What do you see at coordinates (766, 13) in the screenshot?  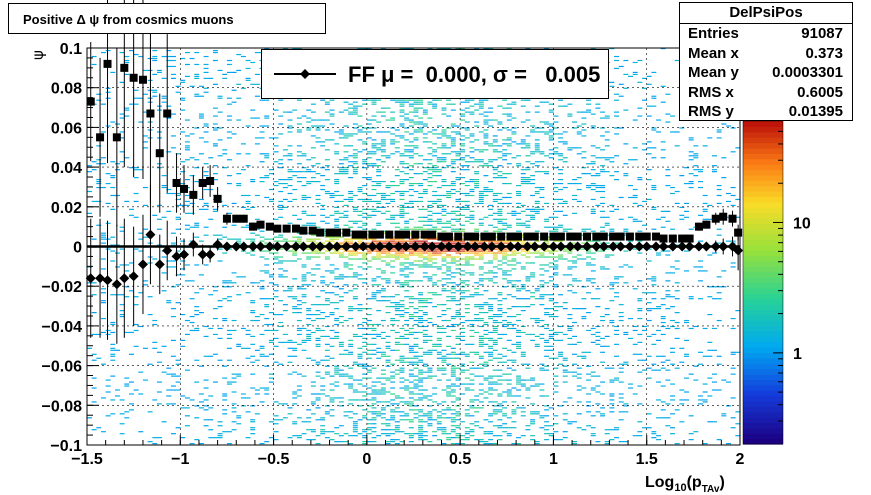 I see `stats-name: DelPsiPos` at bounding box center [766, 13].